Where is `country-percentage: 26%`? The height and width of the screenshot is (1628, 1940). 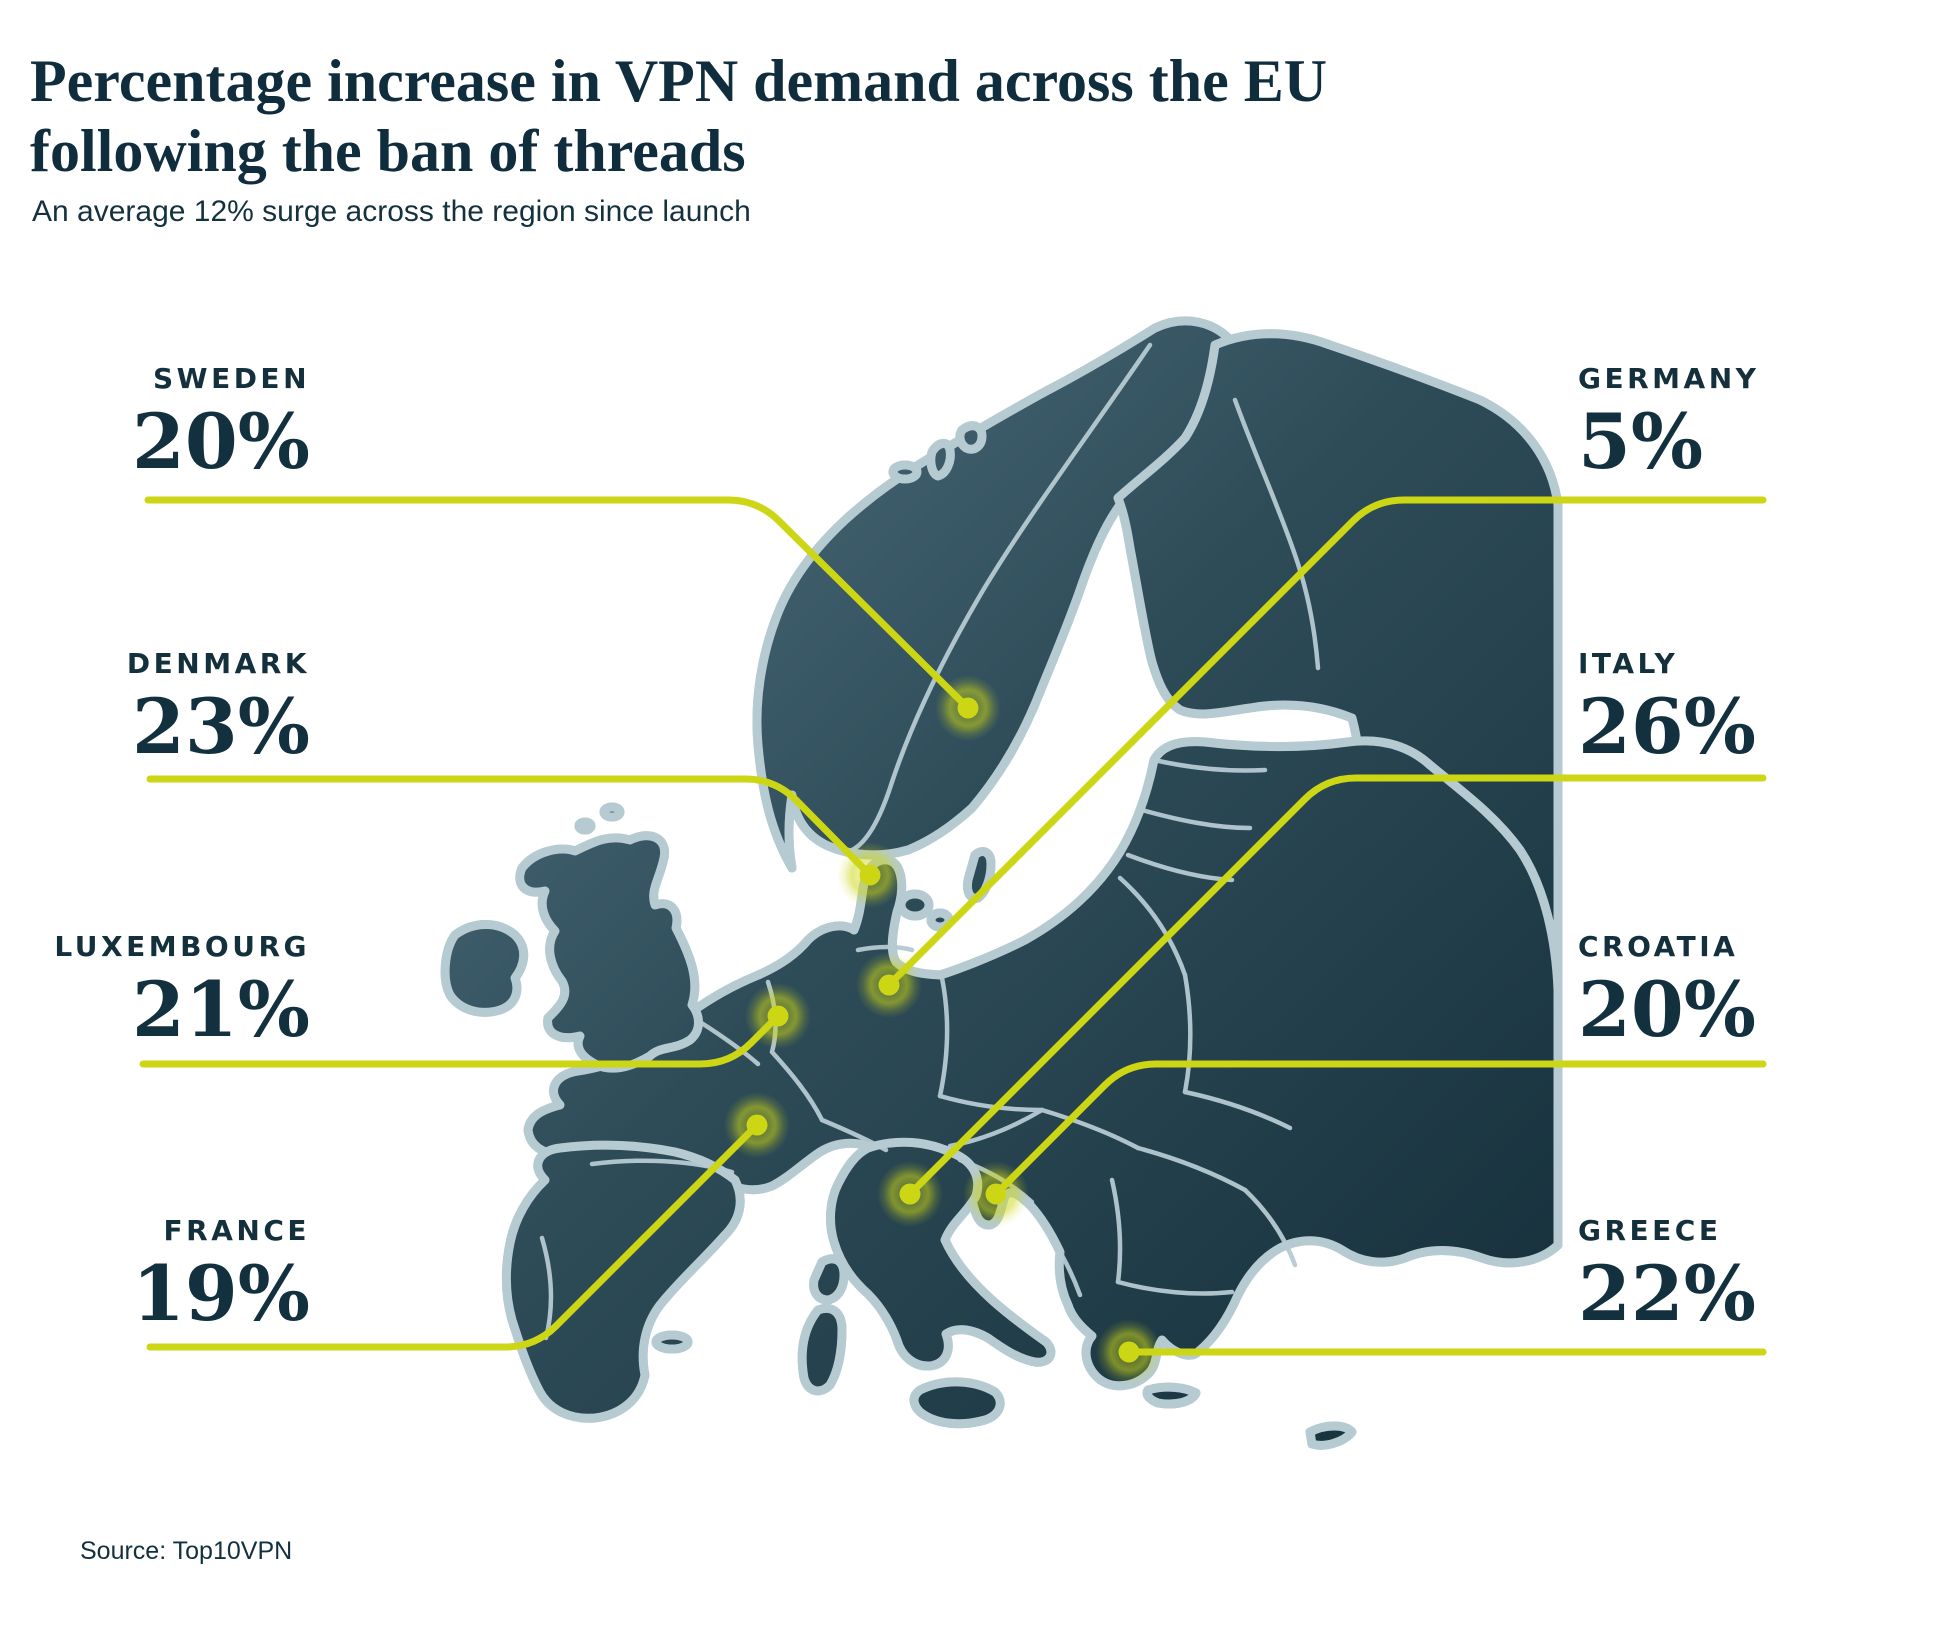
country-percentage: 26% is located at coordinates (1667, 726).